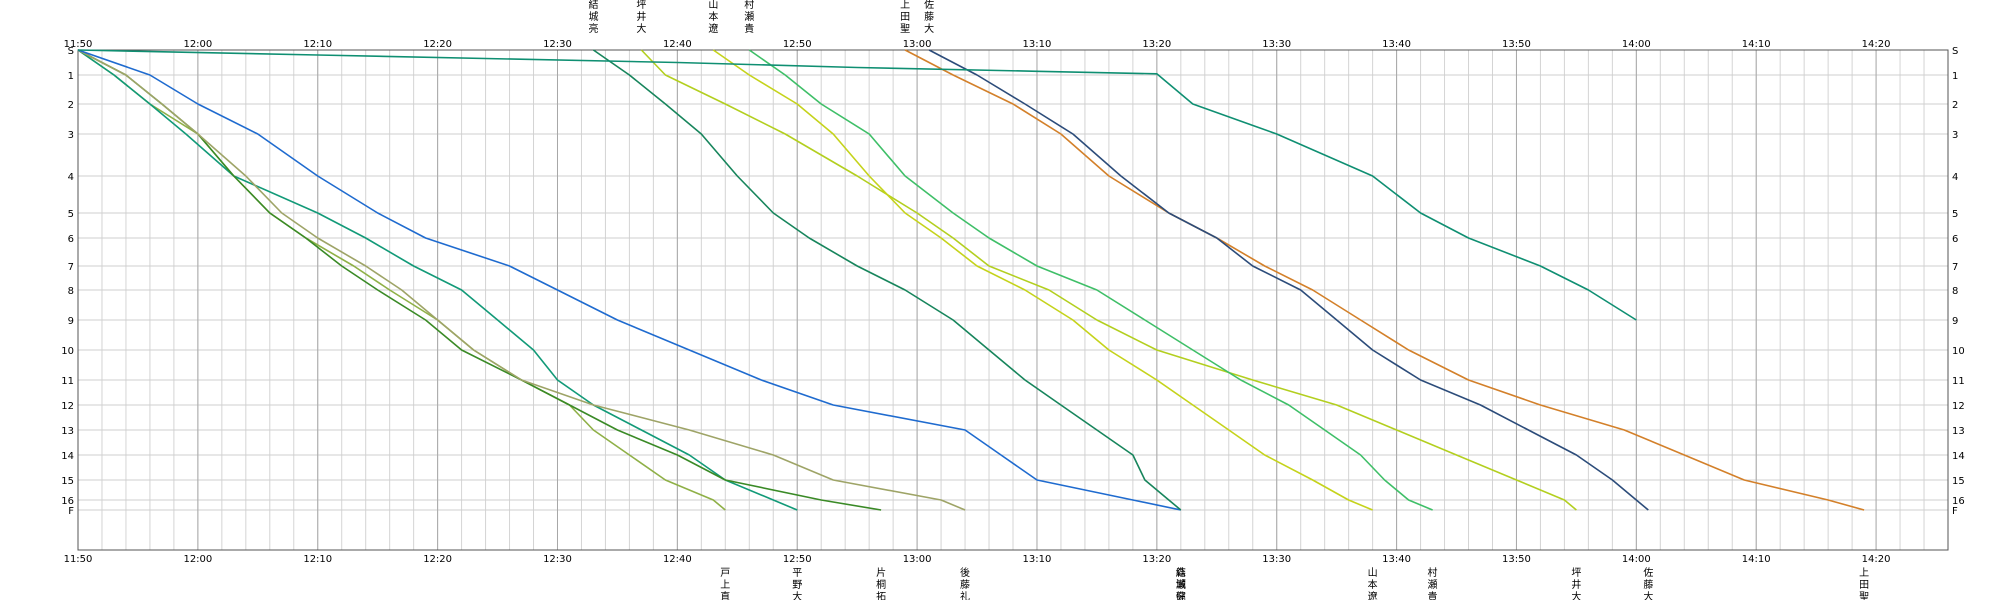 This screenshot has height=604, width=1996. I want to click on y-tick-label-left: 4, so click(71, 177).